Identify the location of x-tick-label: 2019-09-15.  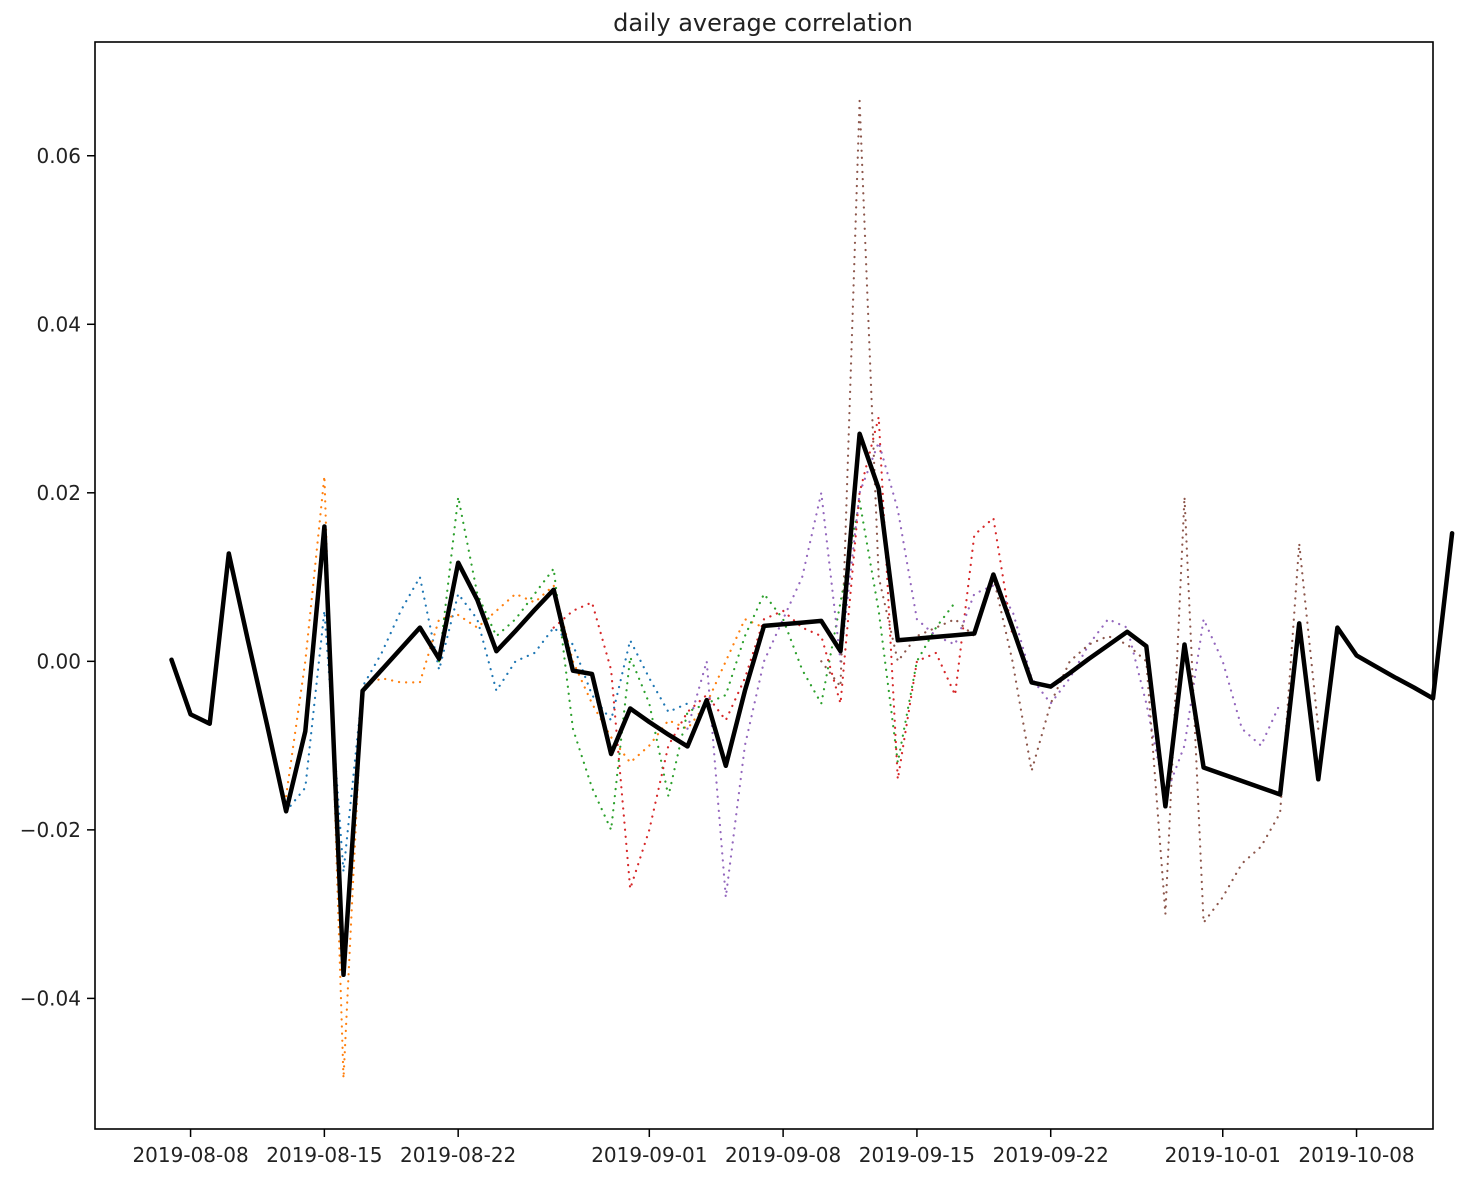
(917, 1155).